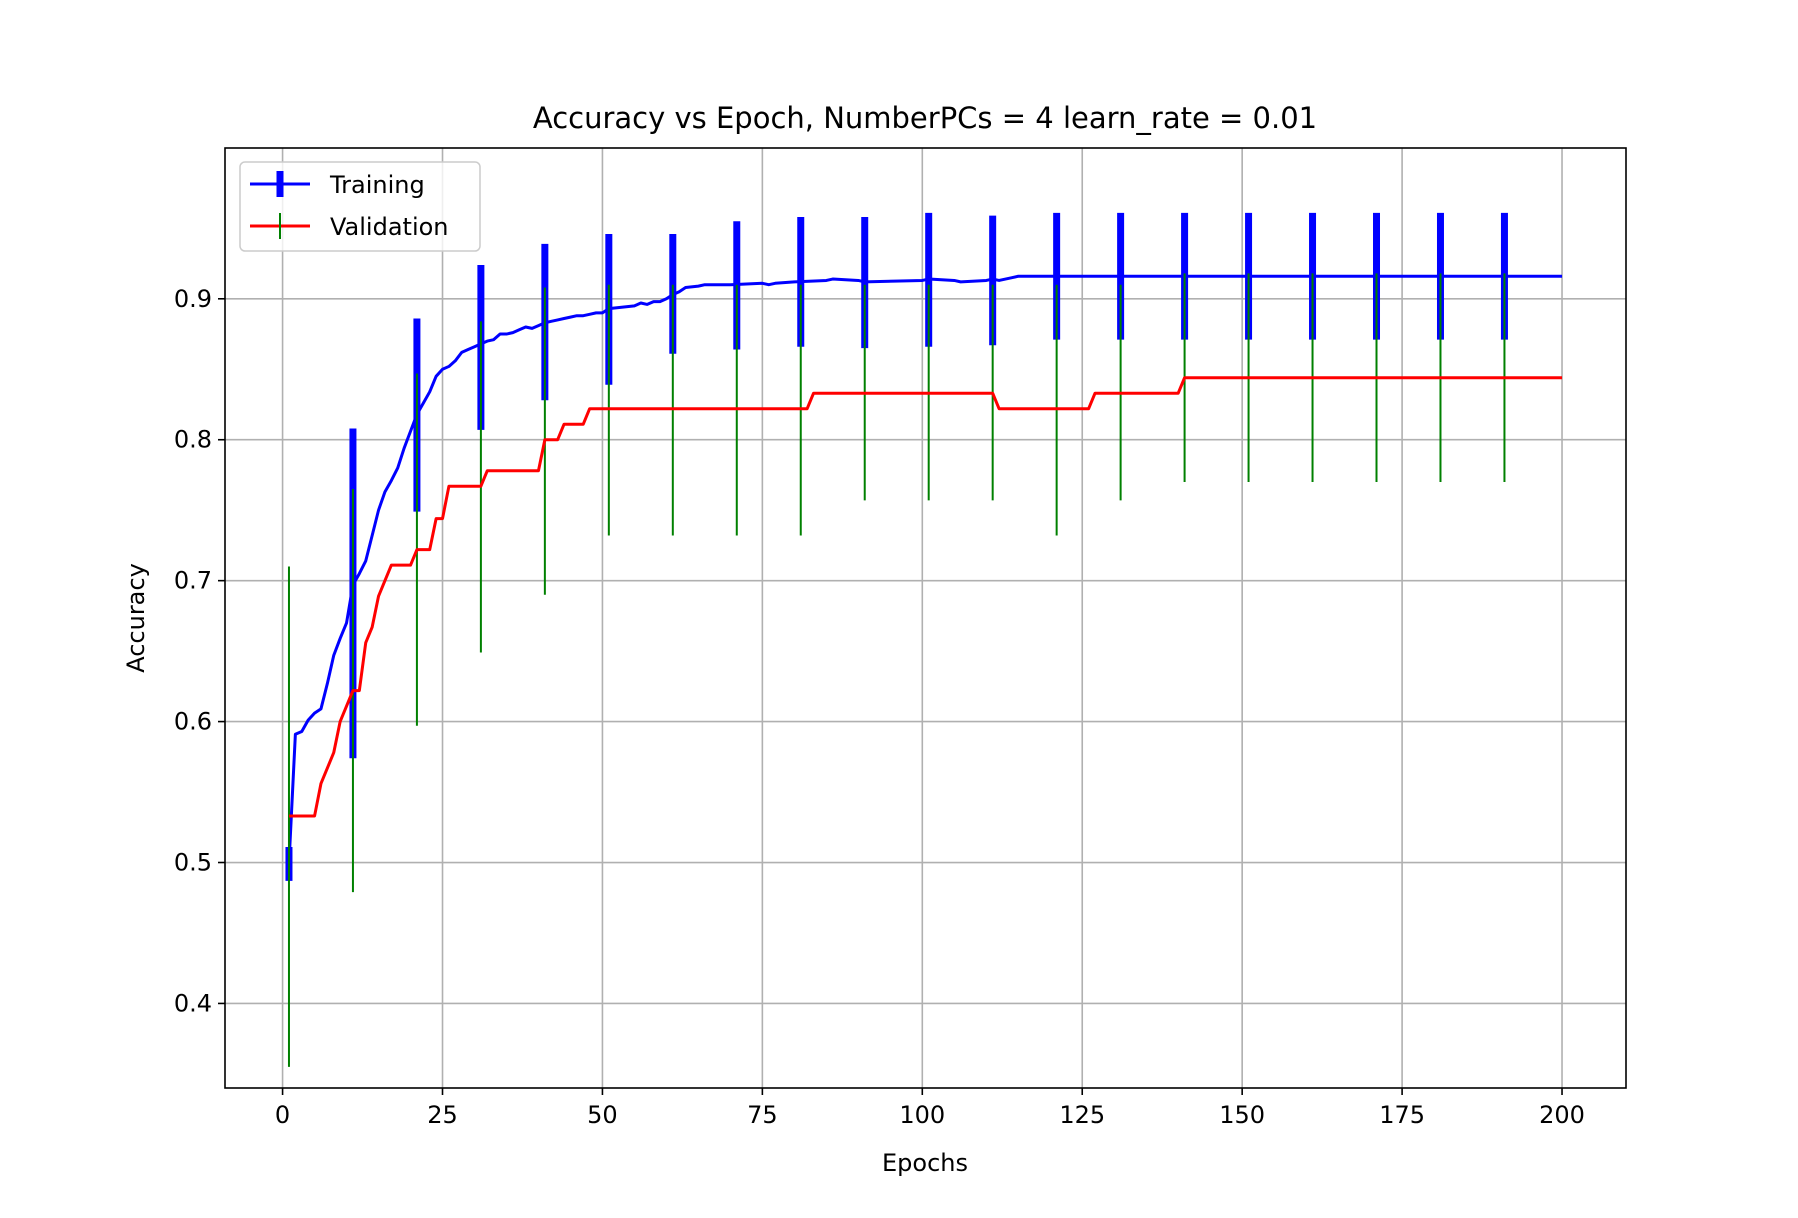 The image size is (1798, 1218). I want to click on x-tick-label: 200, so click(1562, 1115).